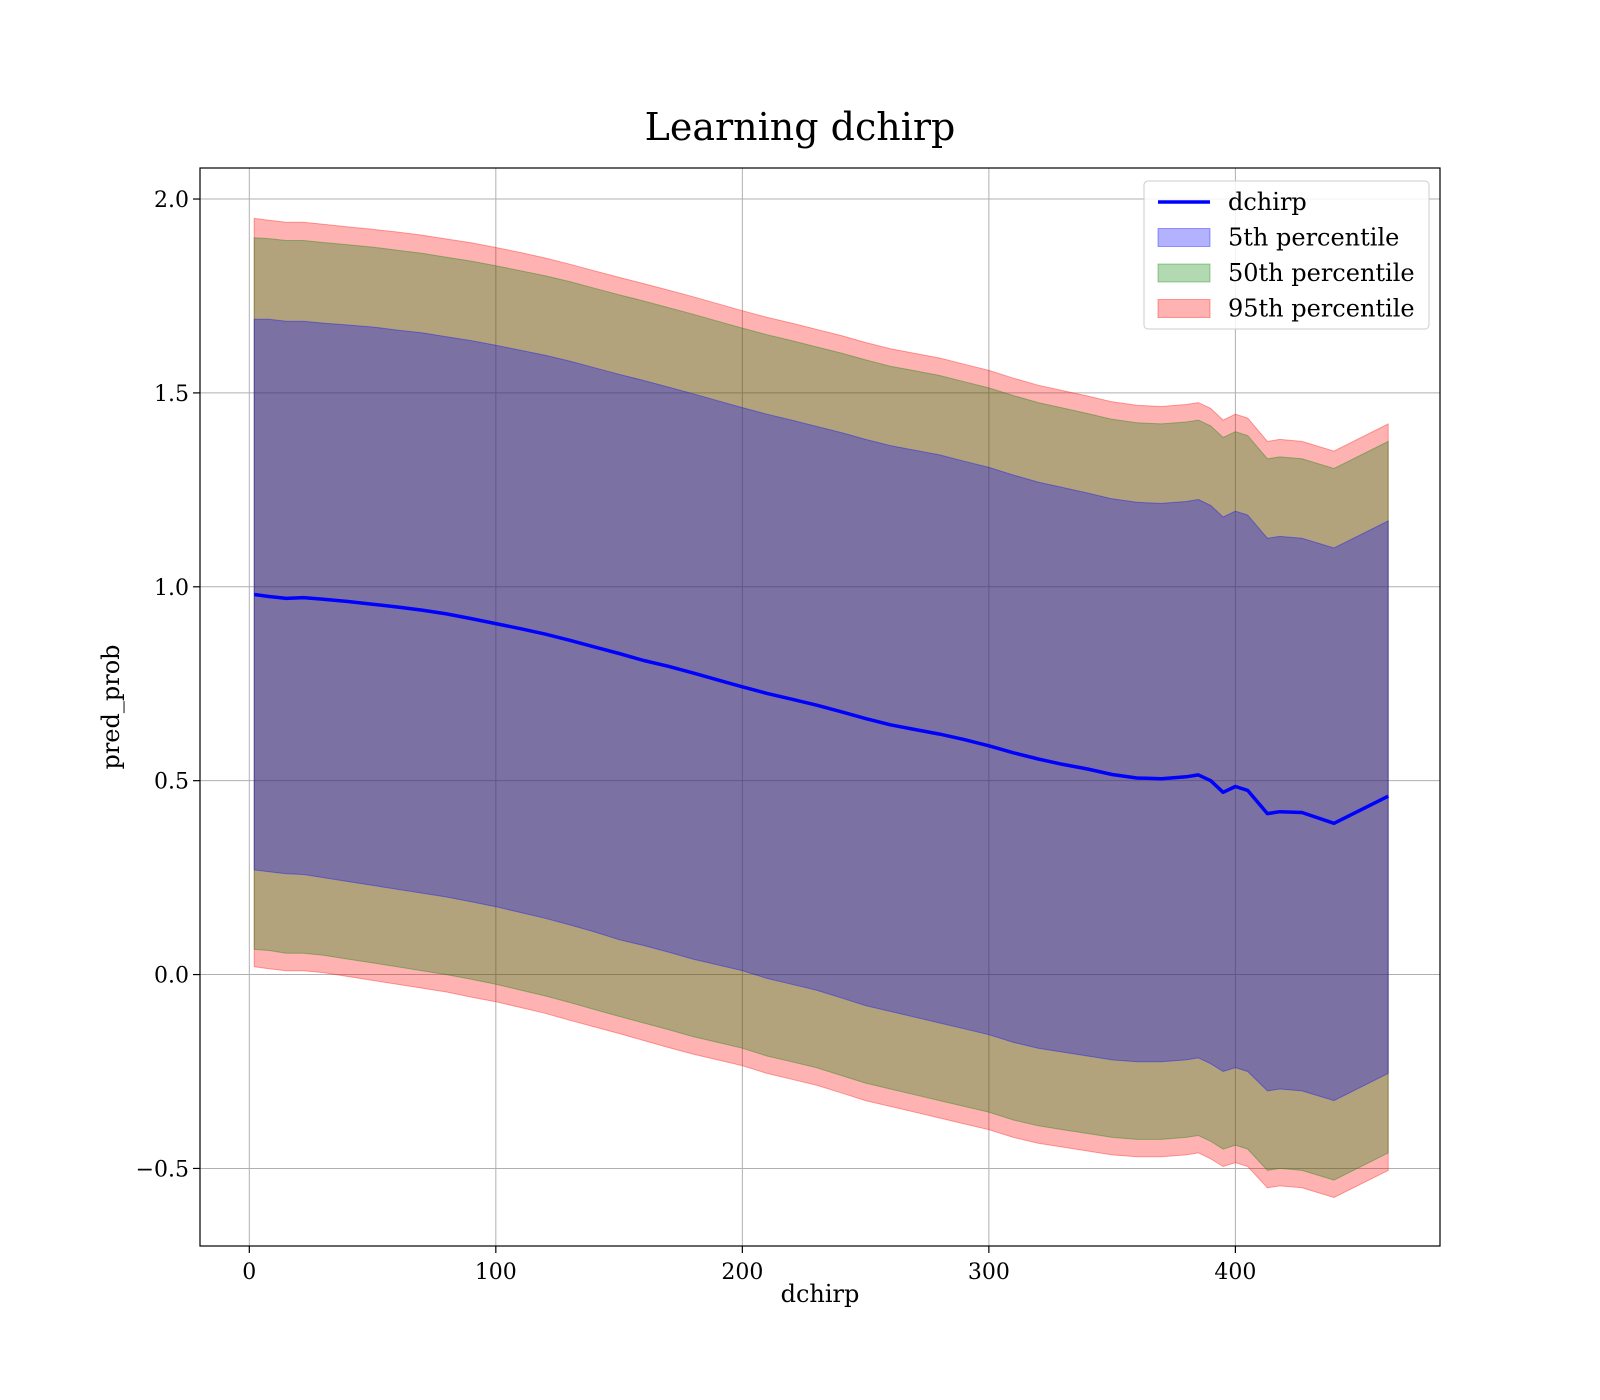 This screenshot has width=1600, height=1400. Describe the element at coordinates (496, 1272) in the screenshot. I see `x-tick-label: 100` at that location.